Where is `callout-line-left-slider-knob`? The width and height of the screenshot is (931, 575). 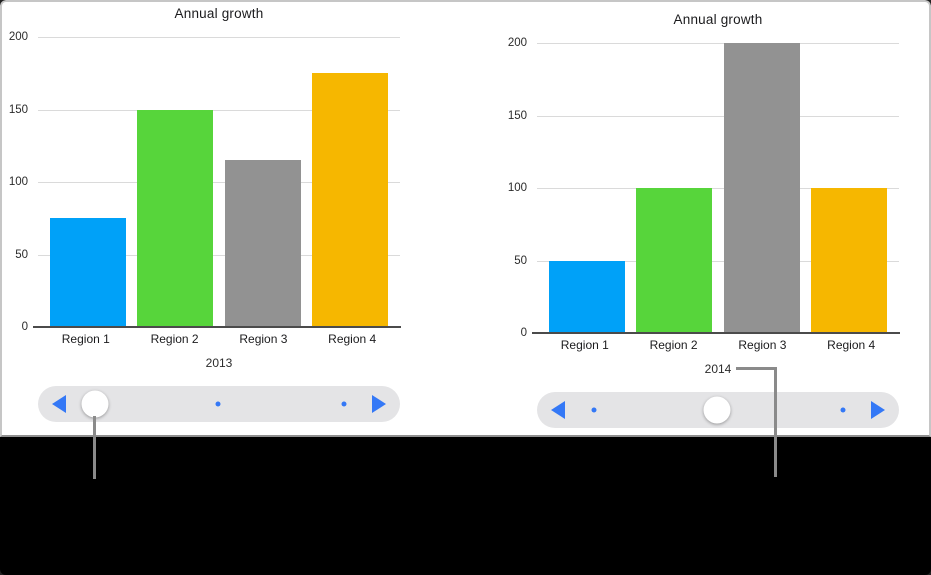
callout-line-left-slider-knob is located at coordinates (94, 447).